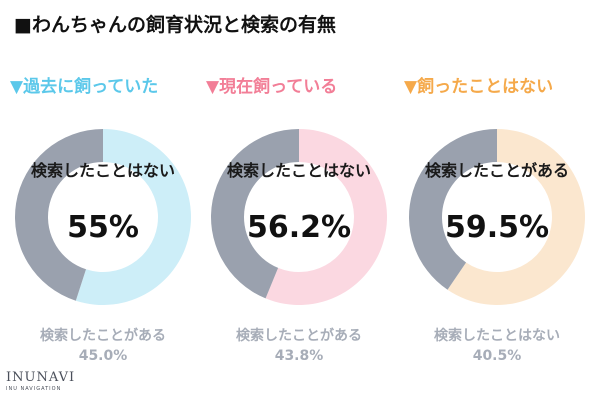 The width and height of the screenshot is (600, 400). What do you see at coordinates (479, 87) in the screenshot?
I see `chart-heading: ▼飼ったことはない` at bounding box center [479, 87].